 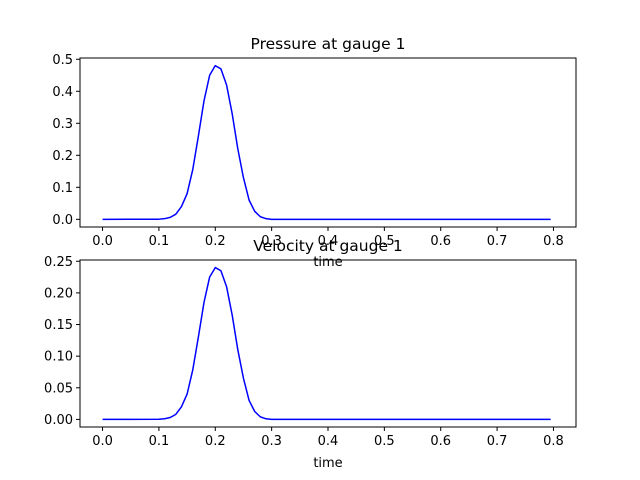 I want to click on pressure-x-tick-label: 0.5, so click(x=384, y=241).